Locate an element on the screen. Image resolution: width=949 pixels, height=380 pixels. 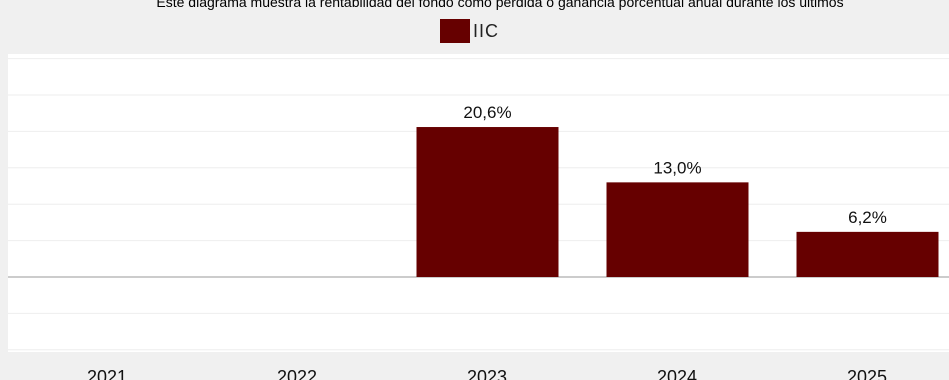
x-axis-tick-labels: 2021 2022 2023 2024 2025 is located at coordinates (487, 373).